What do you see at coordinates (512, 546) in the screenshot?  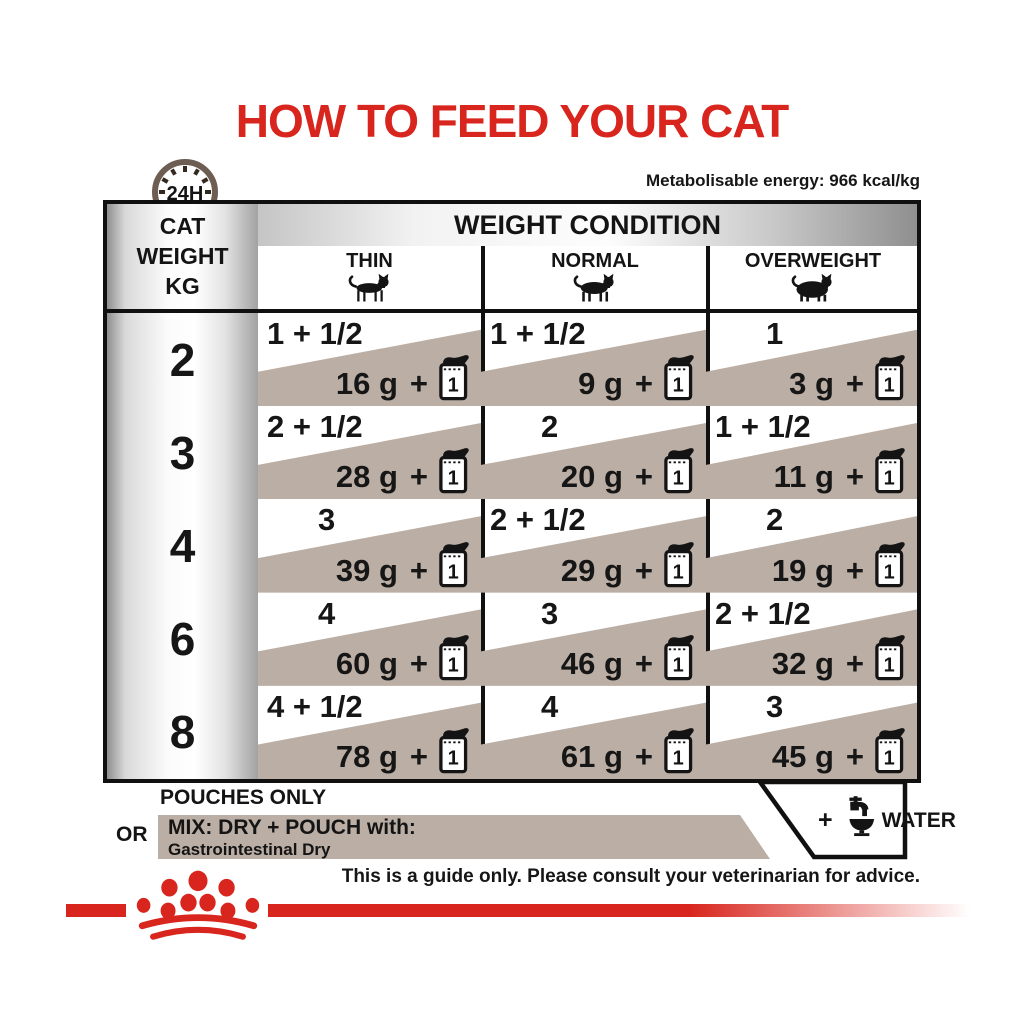 I see `table-row: 4 3 39 g + 1 2 + 1/2 29 g + 1 2 19 g + 1` at bounding box center [512, 546].